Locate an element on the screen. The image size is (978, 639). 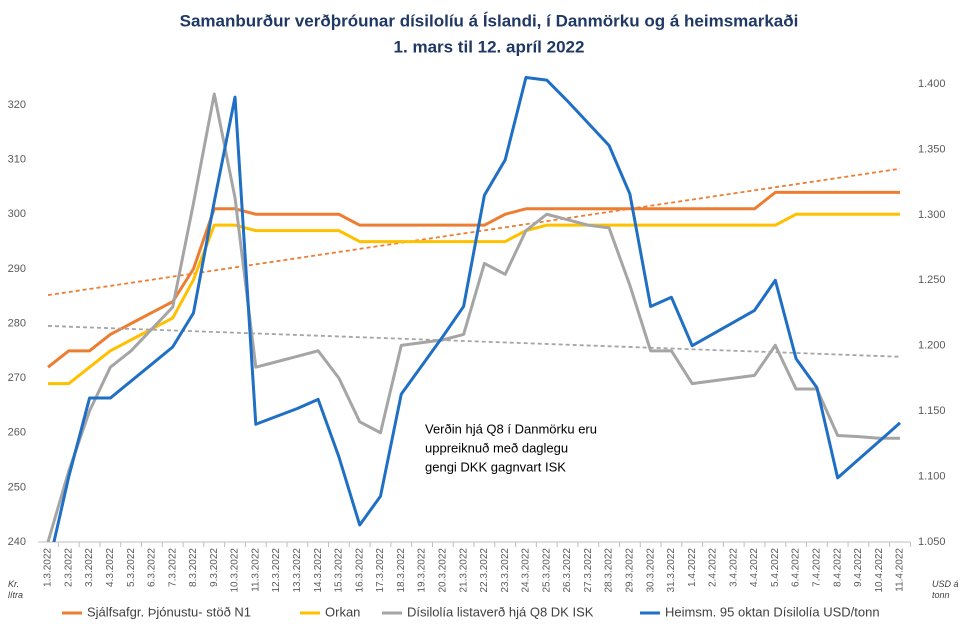
x-tick-label: 6.3.2022 is located at coordinates (152, 567).